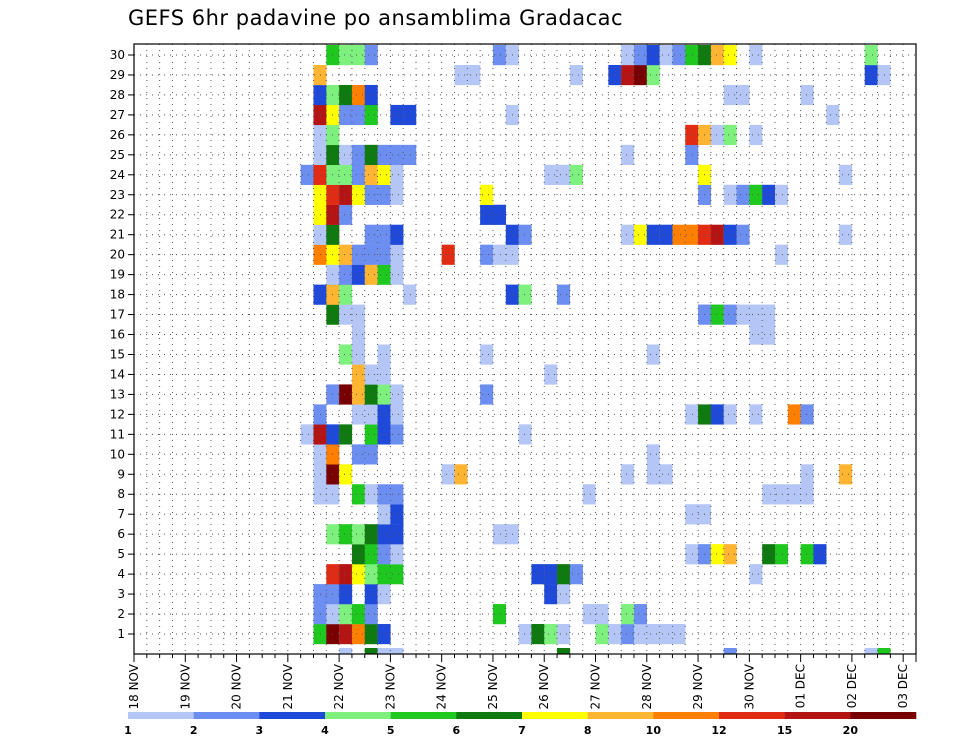 The width and height of the screenshot is (960, 742). Describe the element at coordinates (522, 730) in the screenshot. I see `colorbar-label: 7` at that location.